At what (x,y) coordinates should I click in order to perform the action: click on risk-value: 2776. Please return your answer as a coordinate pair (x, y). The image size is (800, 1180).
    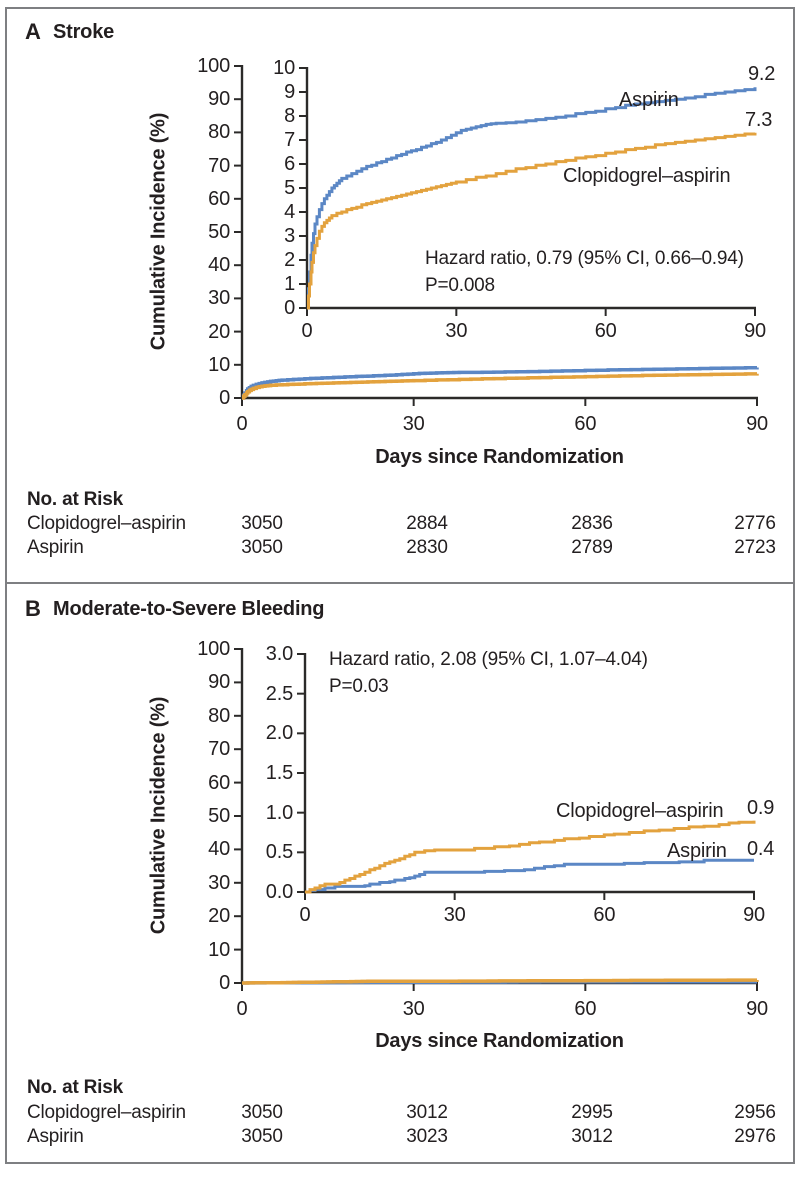
    Looking at the image, I should click on (755, 523).